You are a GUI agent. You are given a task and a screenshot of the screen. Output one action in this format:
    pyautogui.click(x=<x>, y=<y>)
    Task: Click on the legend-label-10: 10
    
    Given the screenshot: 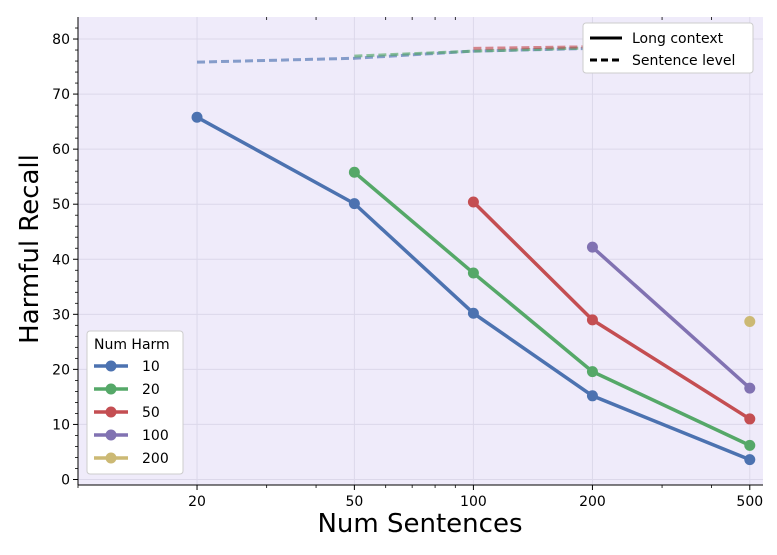 What is the action you would take?
    pyautogui.click(x=151, y=367)
    